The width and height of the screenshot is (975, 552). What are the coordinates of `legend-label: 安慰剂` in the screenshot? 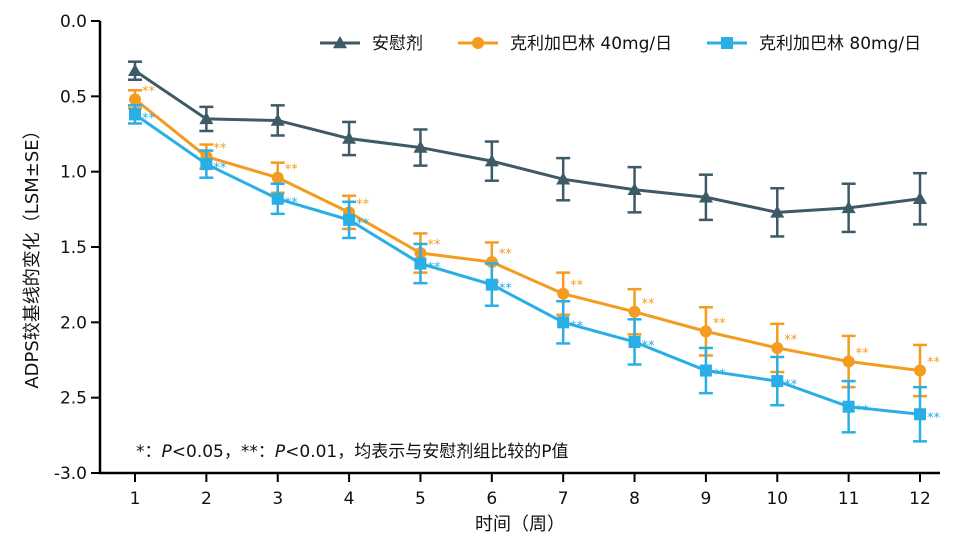 It's located at (397, 44).